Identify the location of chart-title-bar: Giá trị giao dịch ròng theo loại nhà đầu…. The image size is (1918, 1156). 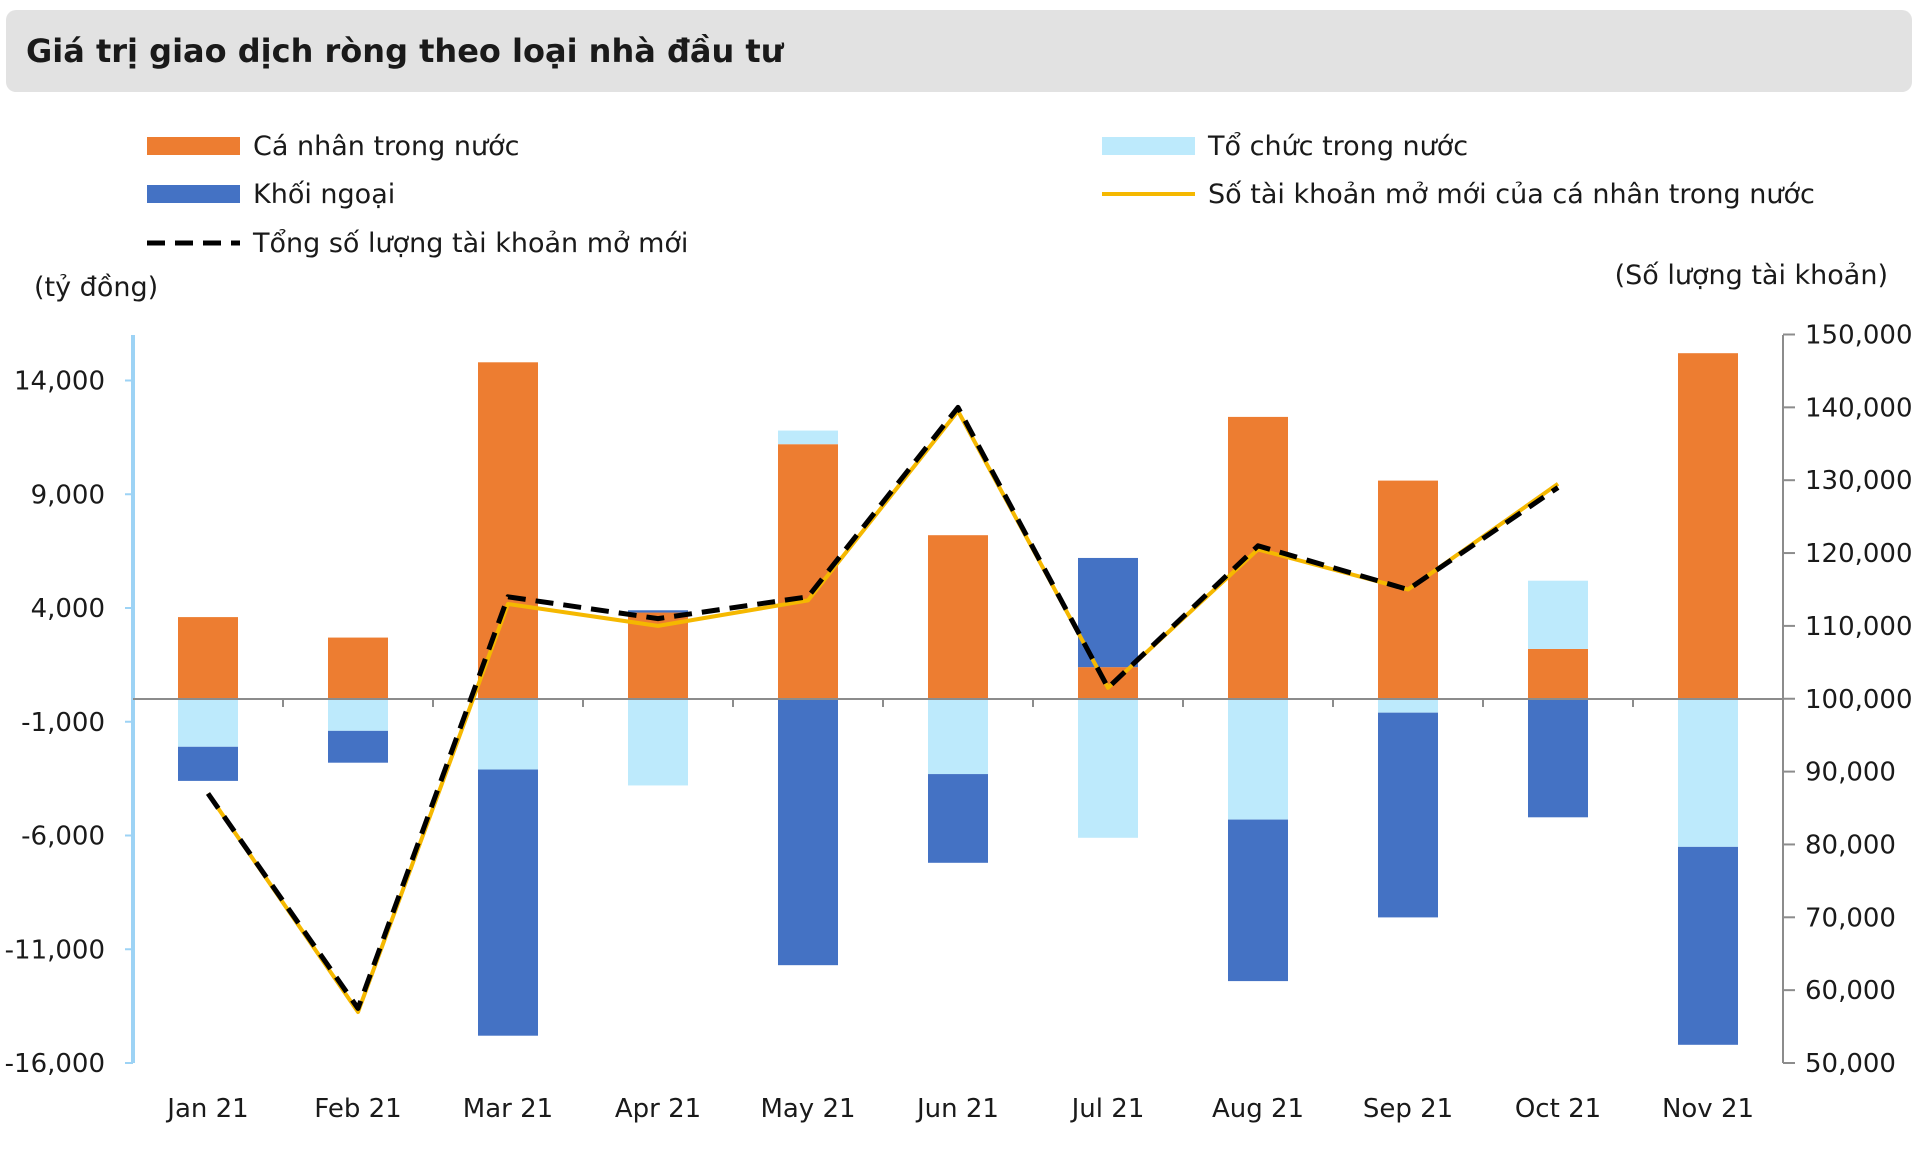
(959, 51).